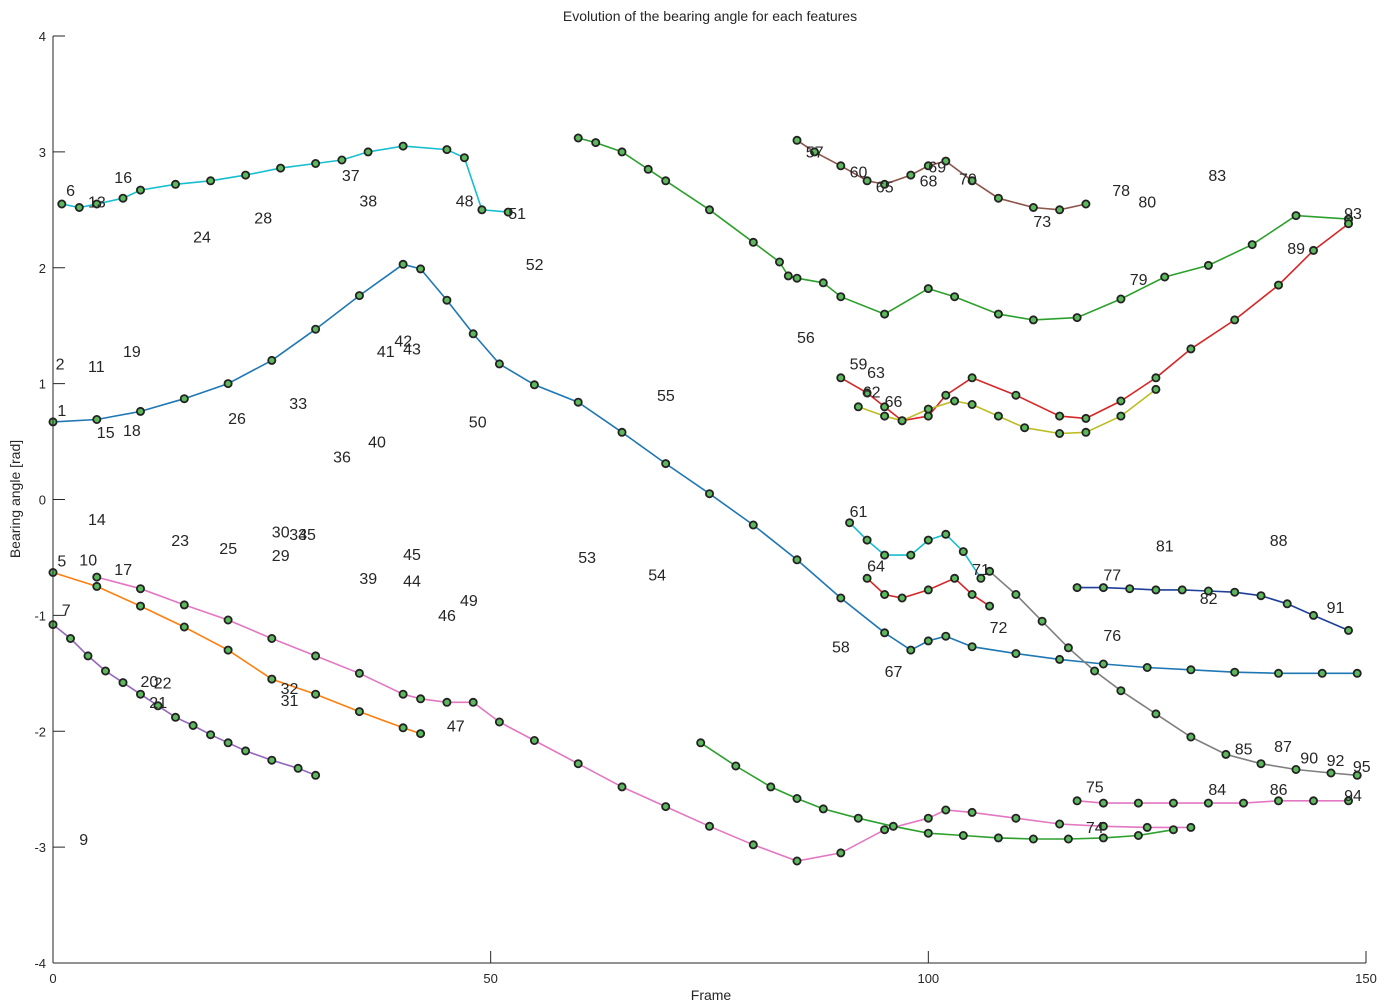  What do you see at coordinates (1362, 767) in the screenshot?
I see `feature-label: 95` at bounding box center [1362, 767].